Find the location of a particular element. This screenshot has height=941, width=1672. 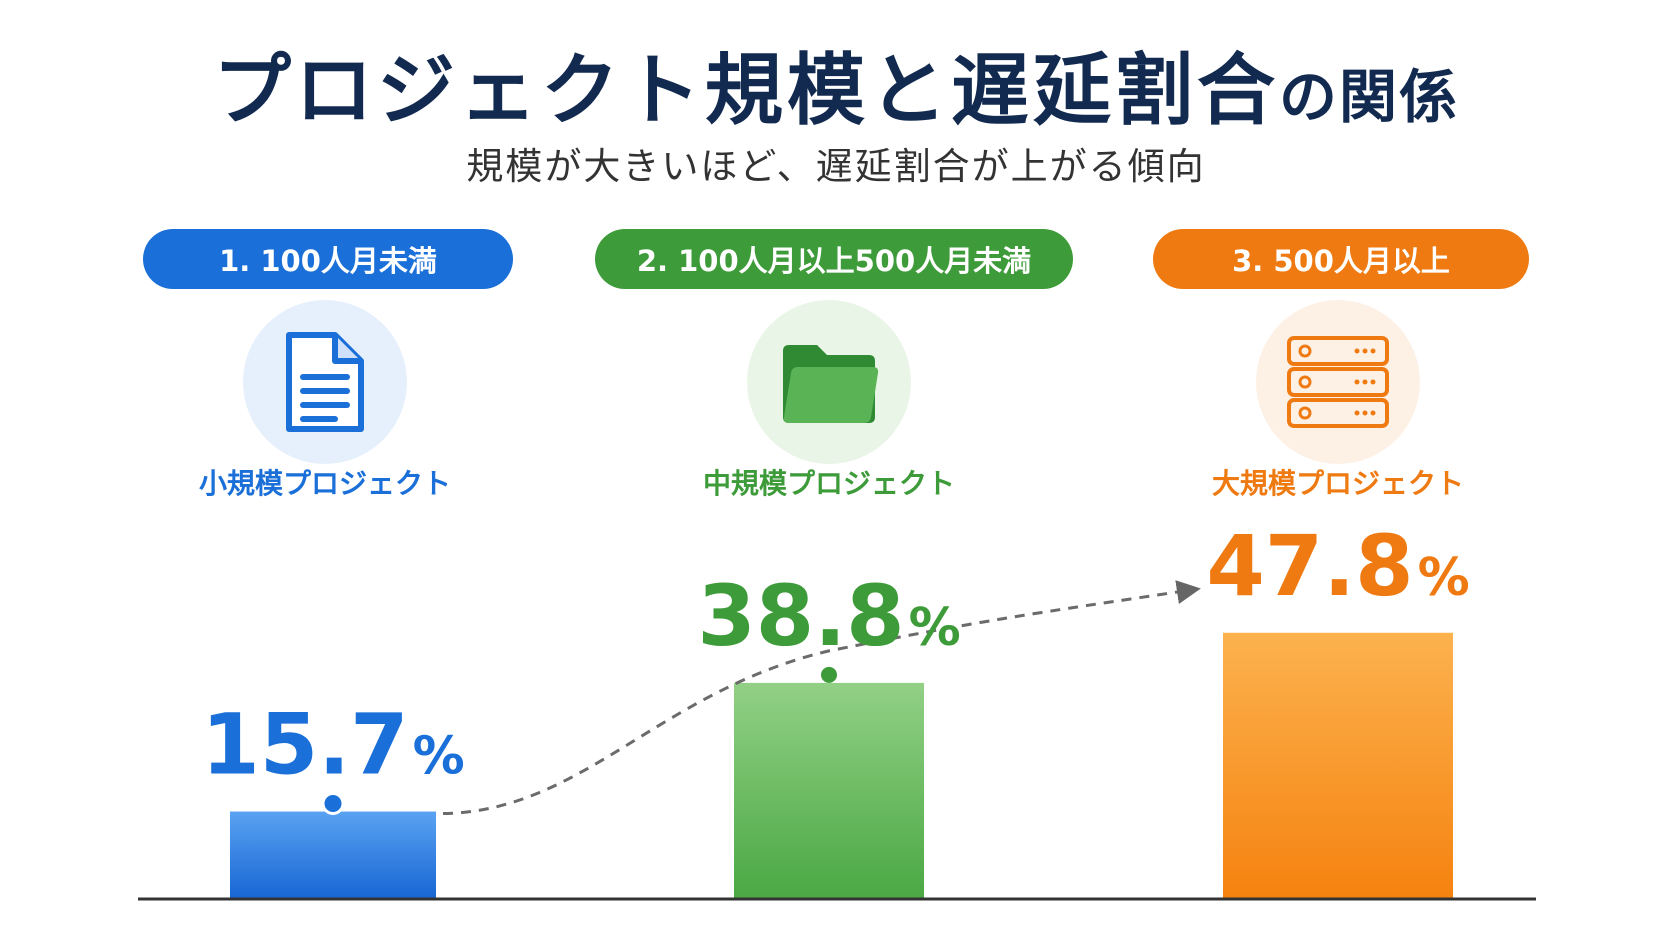

trend-point-small is located at coordinates (333, 804).